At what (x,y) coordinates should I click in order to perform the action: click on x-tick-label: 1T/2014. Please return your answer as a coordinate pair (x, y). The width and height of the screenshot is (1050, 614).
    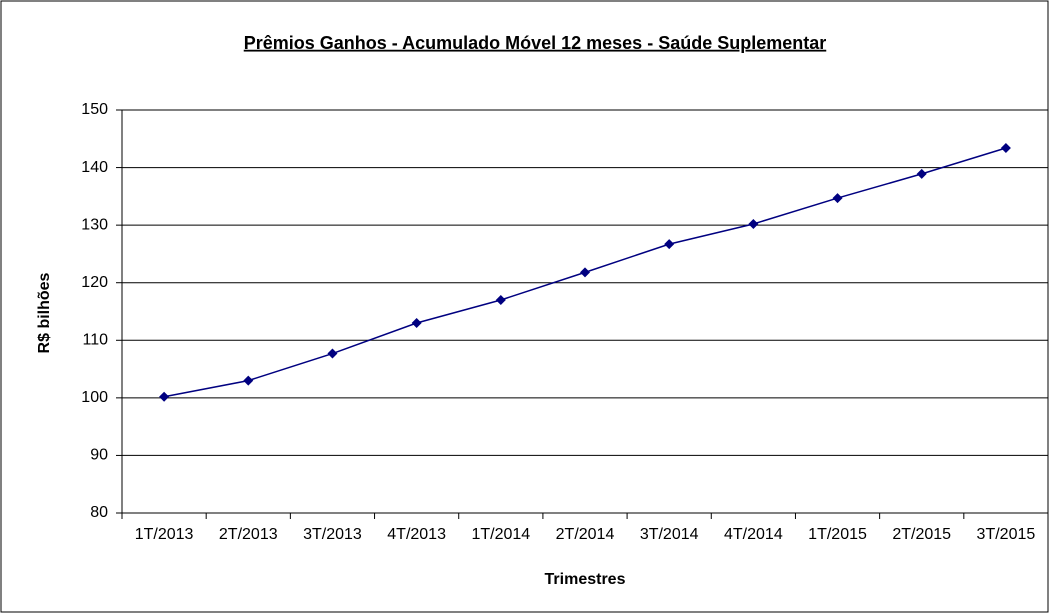
    Looking at the image, I should click on (500, 534).